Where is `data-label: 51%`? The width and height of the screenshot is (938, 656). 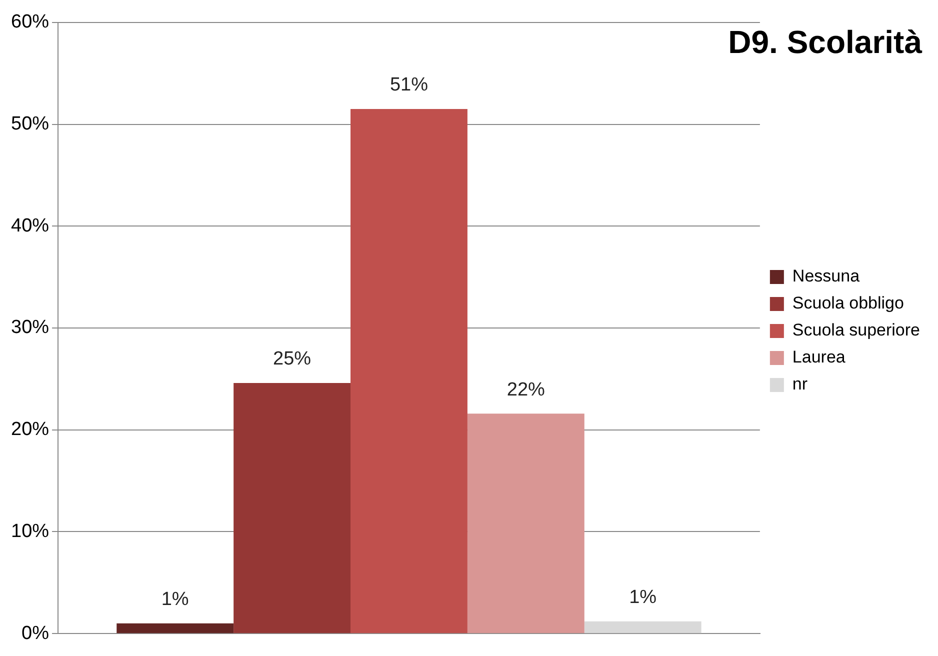 data-label: 51% is located at coordinates (409, 85).